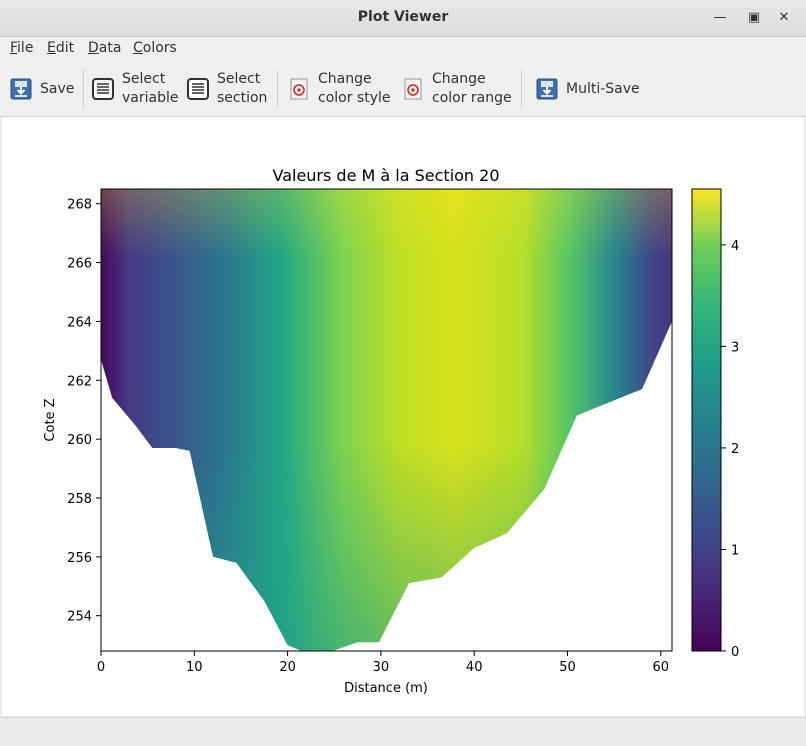 The image size is (806, 746). Describe the element at coordinates (386, 688) in the screenshot. I see `x-axis-label: Distance (m)` at that location.